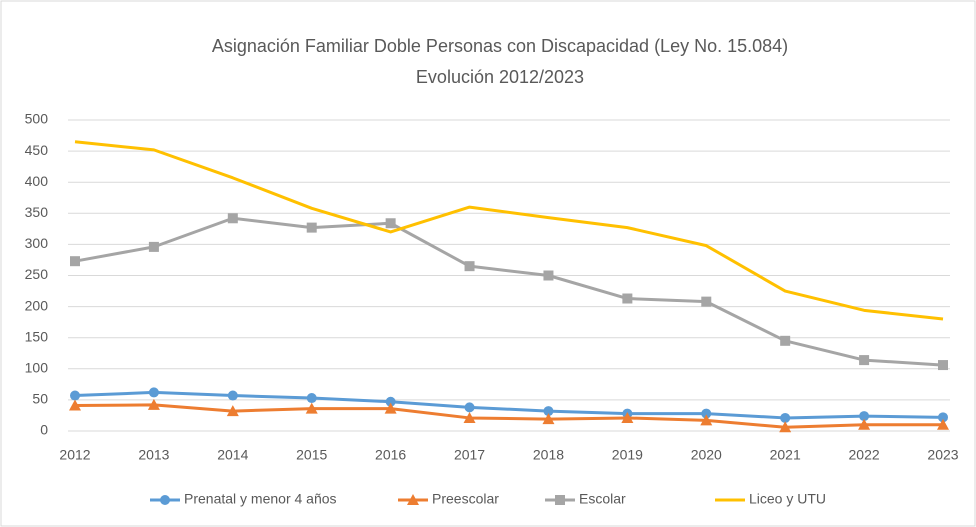 The width and height of the screenshot is (976, 527). I want to click on x-tick-label: 2013, so click(153, 455).